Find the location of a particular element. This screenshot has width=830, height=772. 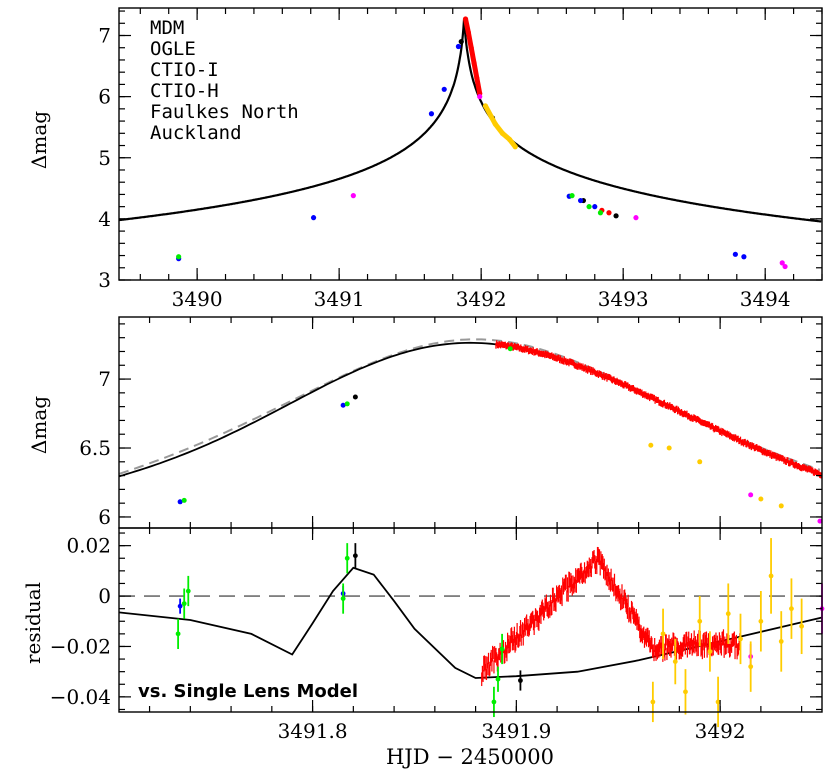

top-ytick-label: 5 is located at coordinates (104, 158).